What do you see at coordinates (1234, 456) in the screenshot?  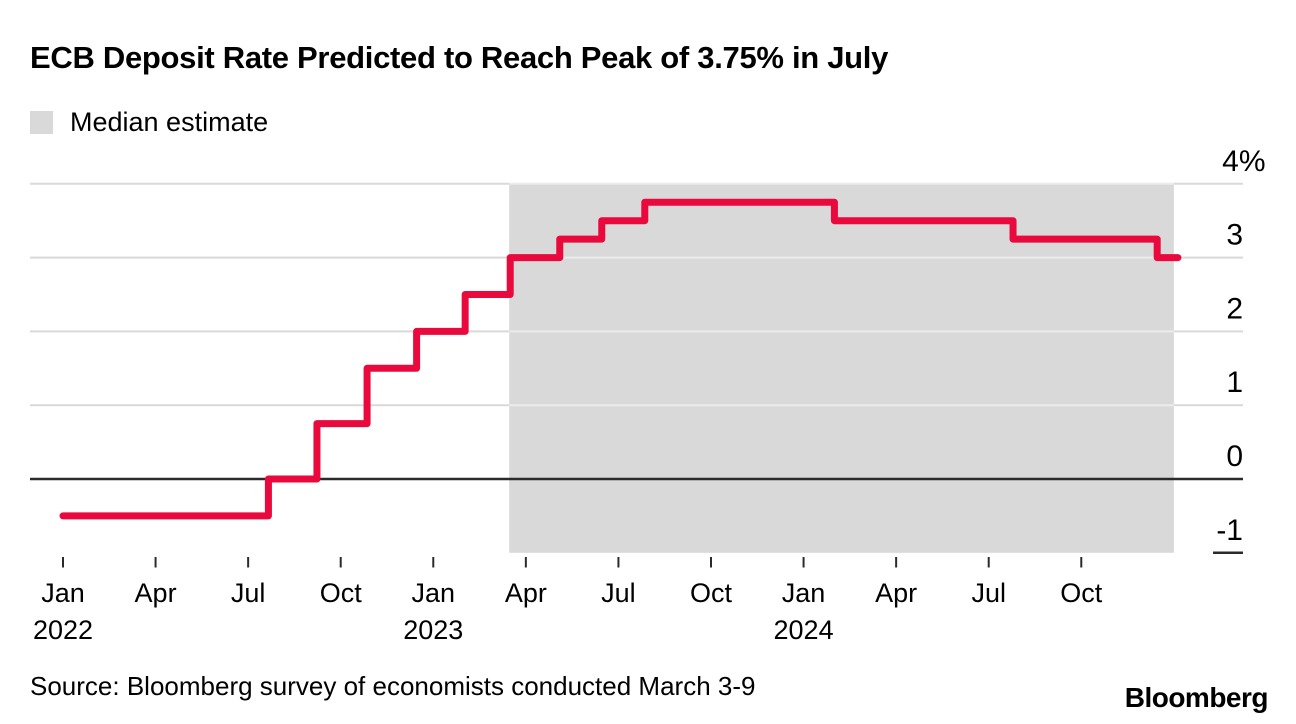 I see `y-tick-label: 0` at bounding box center [1234, 456].